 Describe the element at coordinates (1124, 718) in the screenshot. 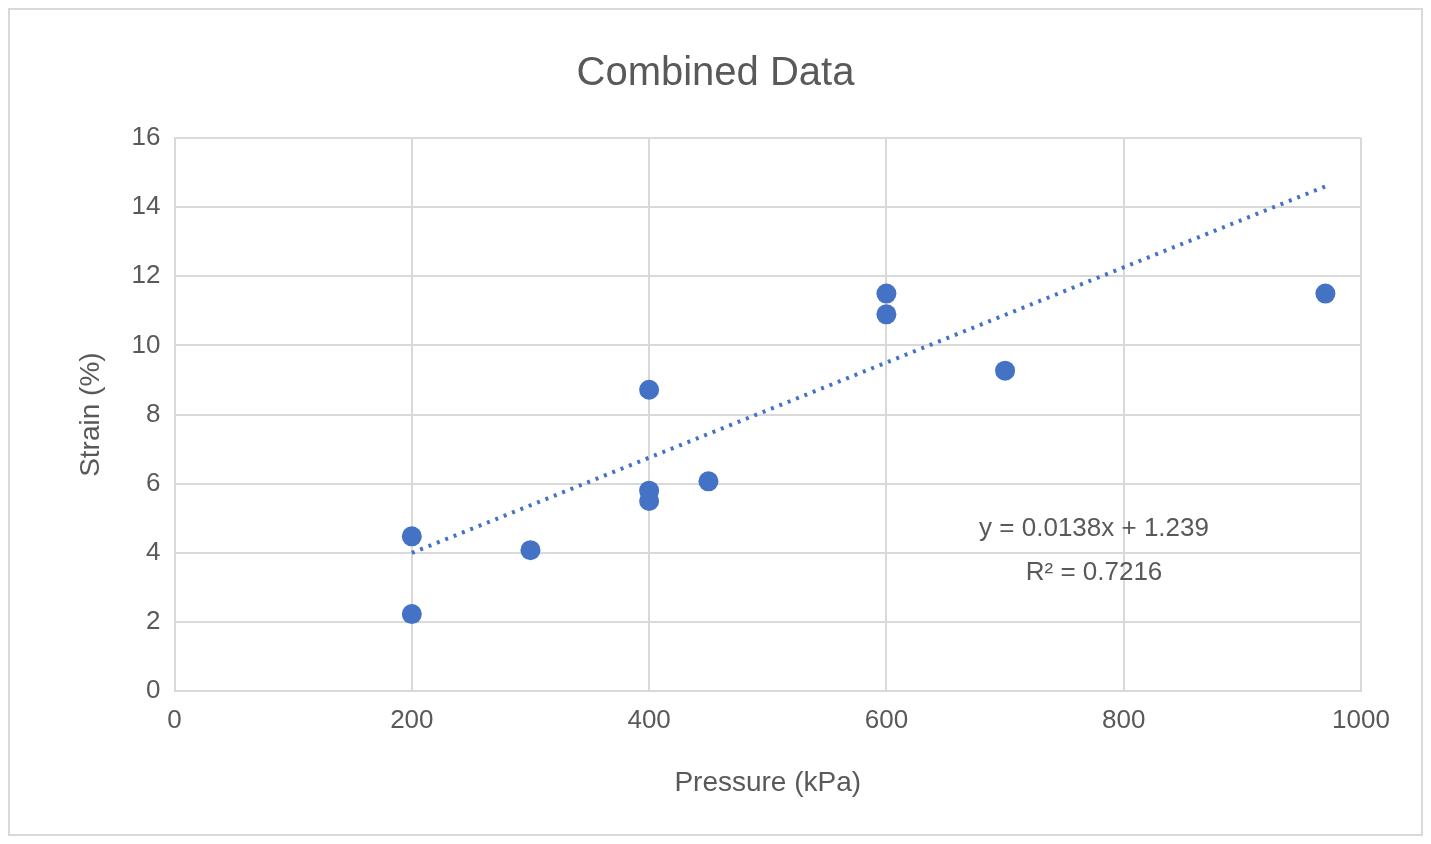

I see `x-tick-label: 800` at that location.